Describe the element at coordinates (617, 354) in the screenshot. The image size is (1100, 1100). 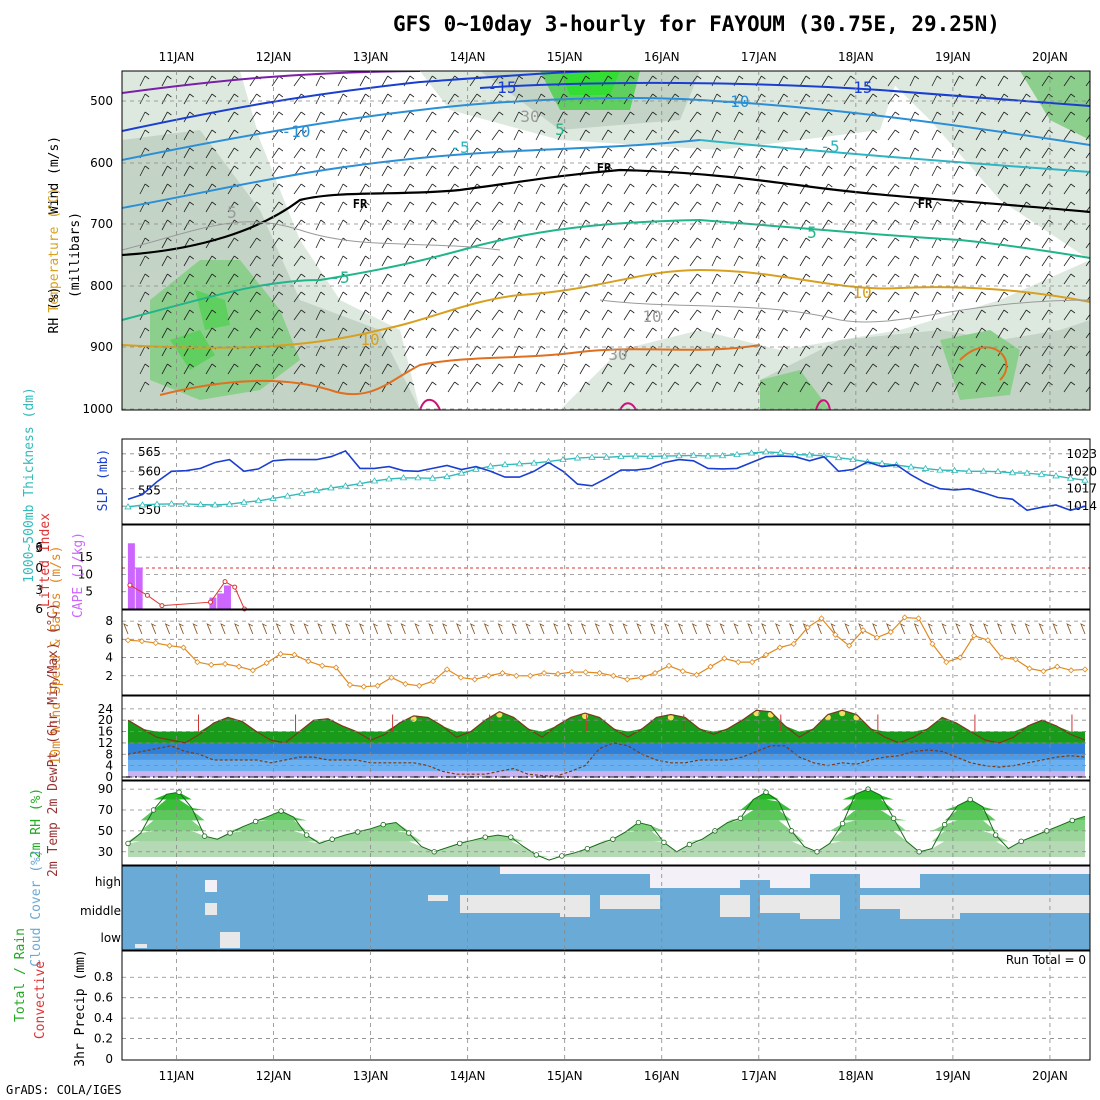
I see `contour-label: 30` at that location.